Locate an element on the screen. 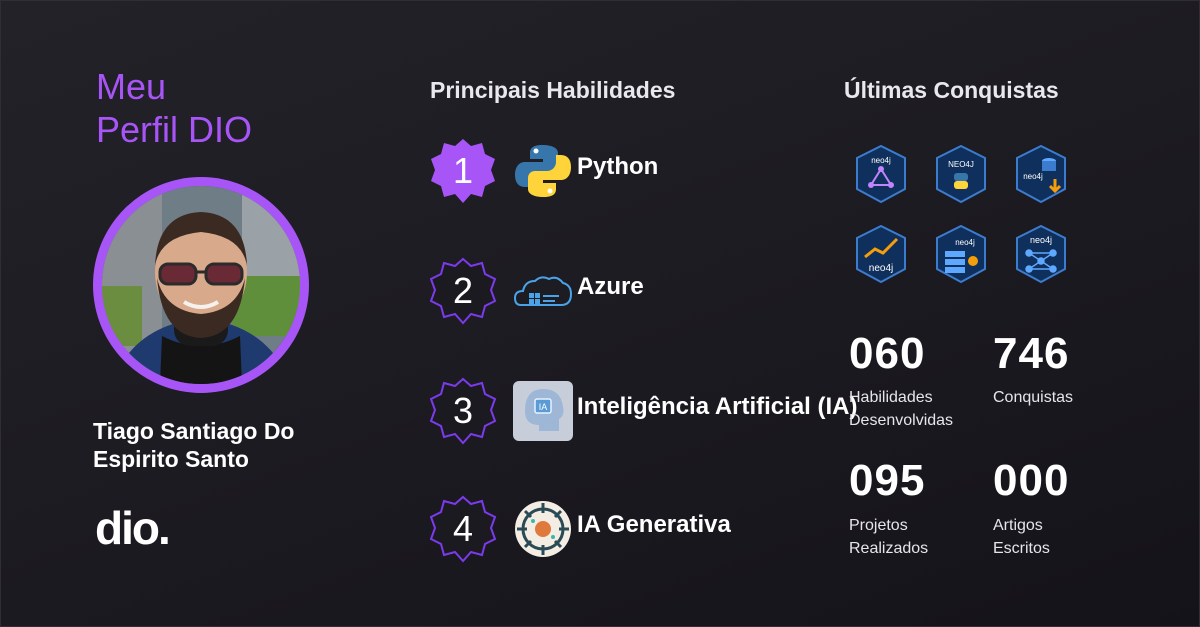  rank-badge-3-icon: 3 is located at coordinates (463, 411).